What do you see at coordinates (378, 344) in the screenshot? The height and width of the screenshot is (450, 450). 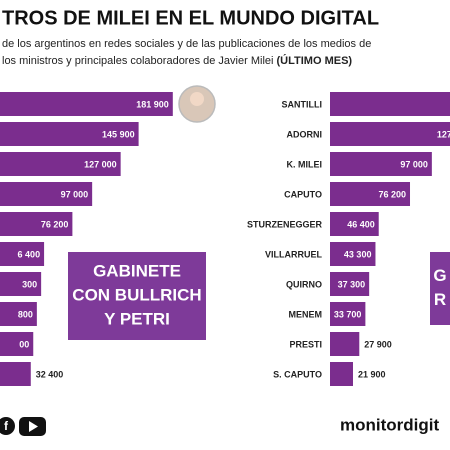 I see `value-label: 27 900` at bounding box center [378, 344].